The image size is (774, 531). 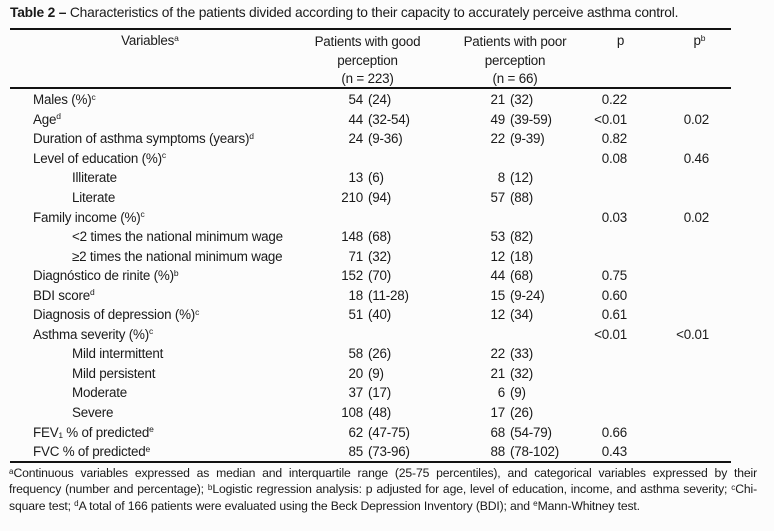 I want to click on p-value: 0.22, so click(x=614, y=100).